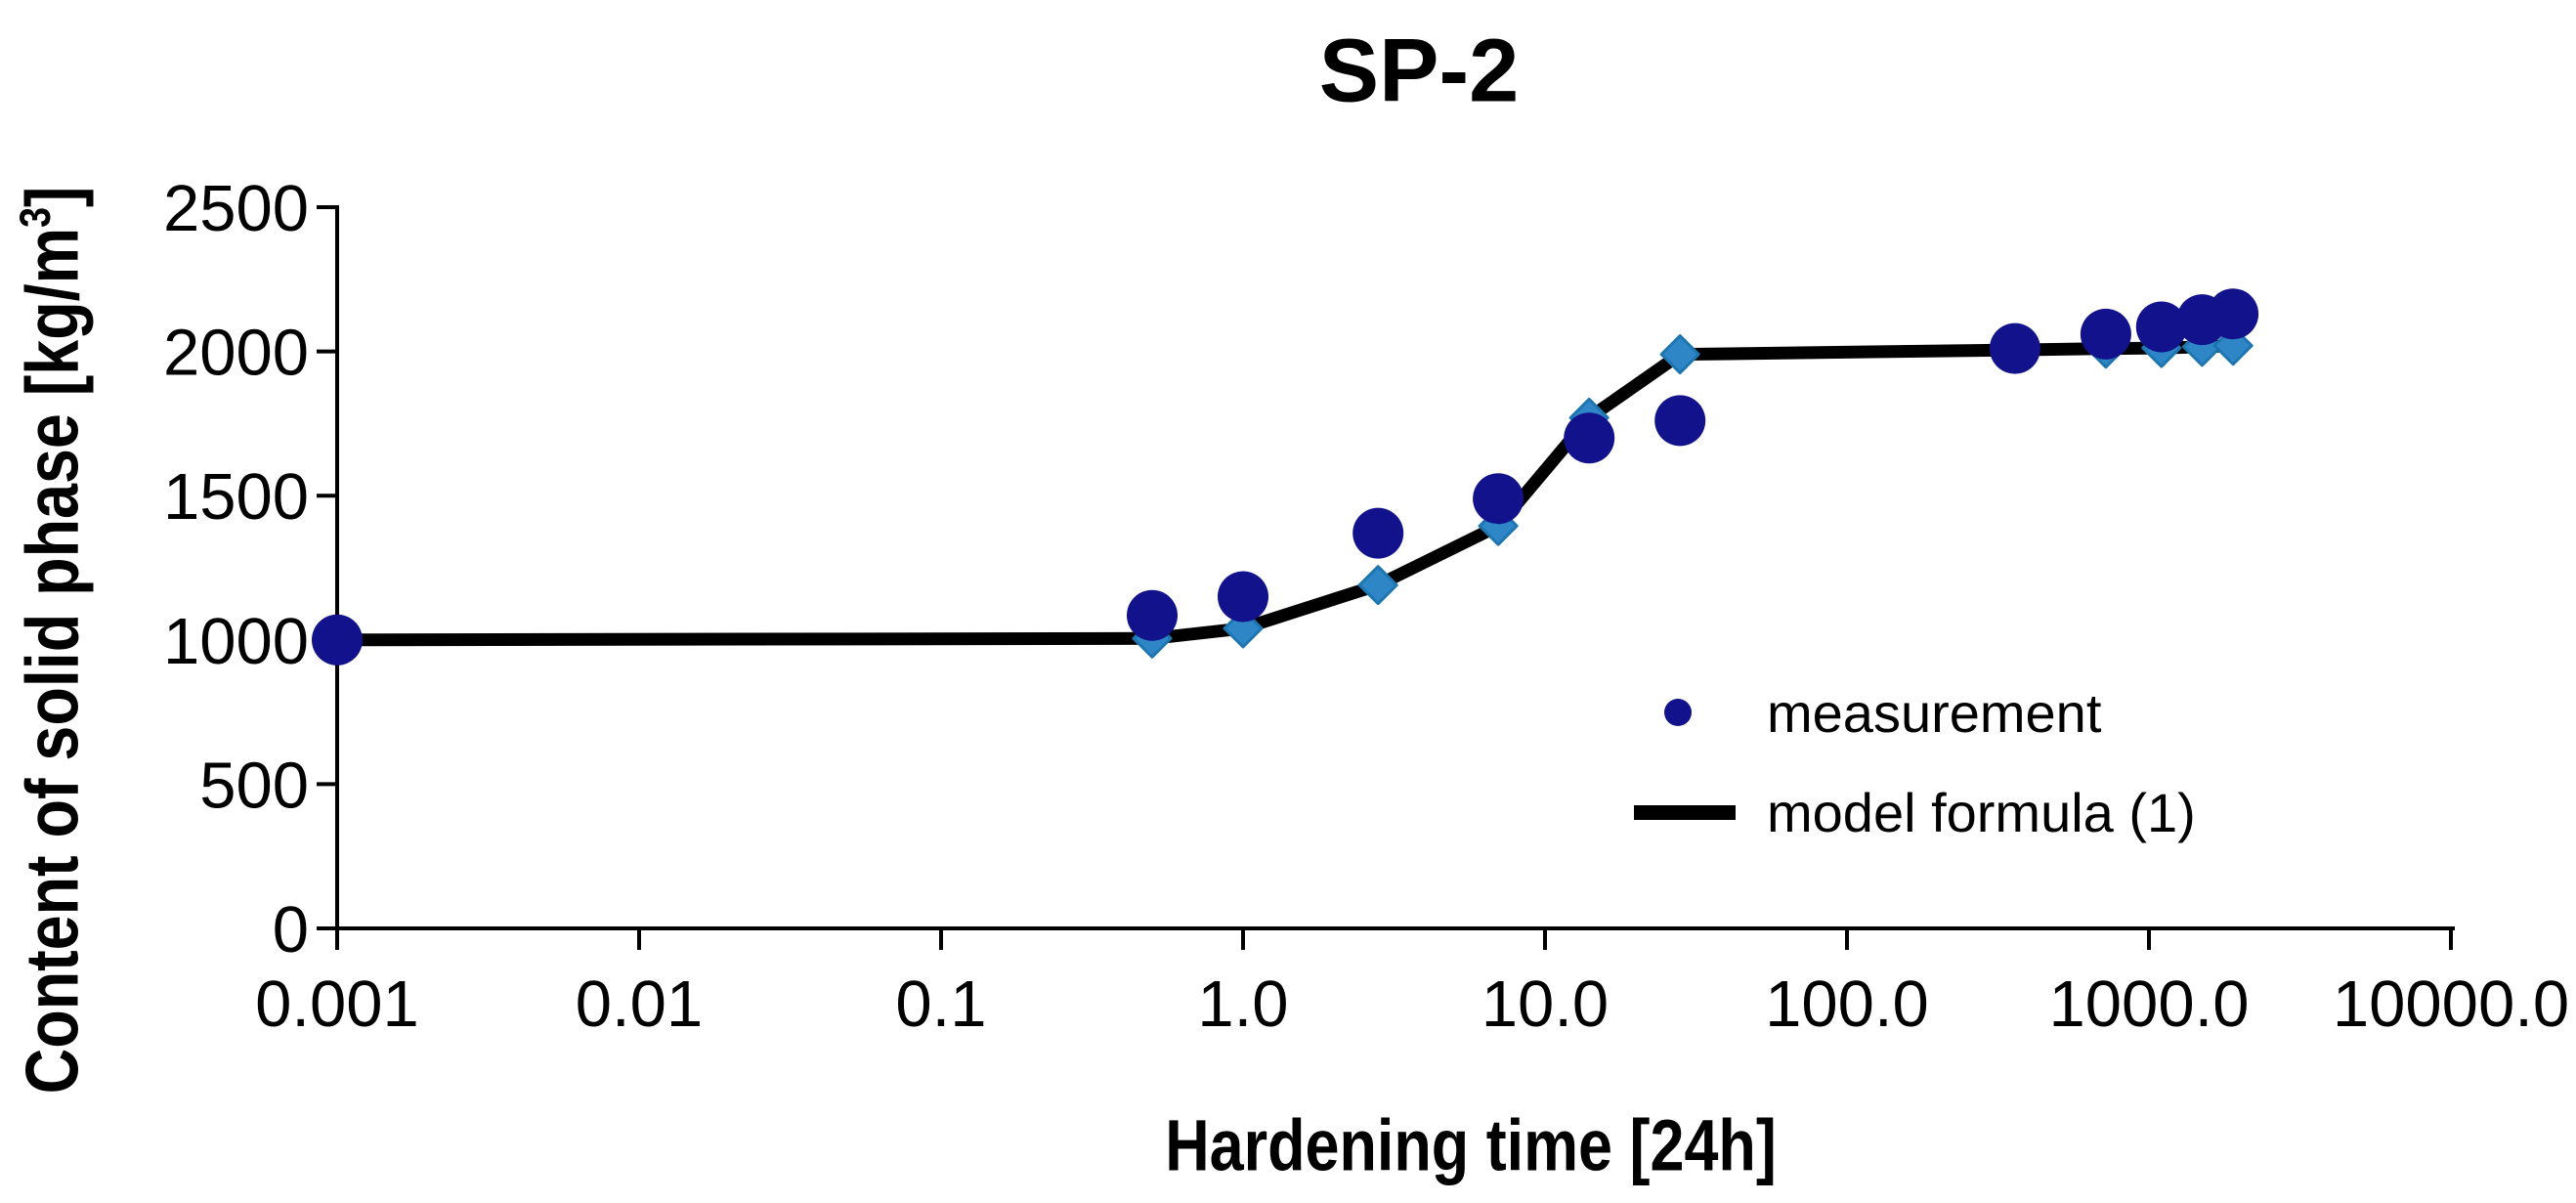  What do you see at coordinates (1243, 1004) in the screenshot?
I see `x-tick-label: 1.0` at bounding box center [1243, 1004].